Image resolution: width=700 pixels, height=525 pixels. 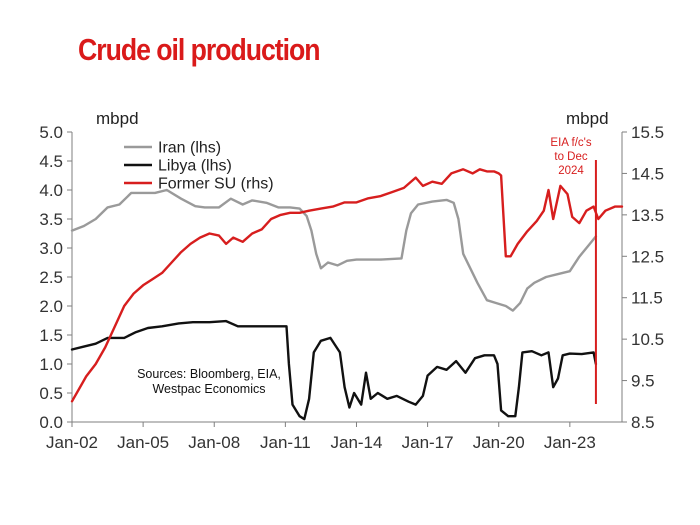 I want to click on right-tick-label: 12.5, so click(x=647, y=256).